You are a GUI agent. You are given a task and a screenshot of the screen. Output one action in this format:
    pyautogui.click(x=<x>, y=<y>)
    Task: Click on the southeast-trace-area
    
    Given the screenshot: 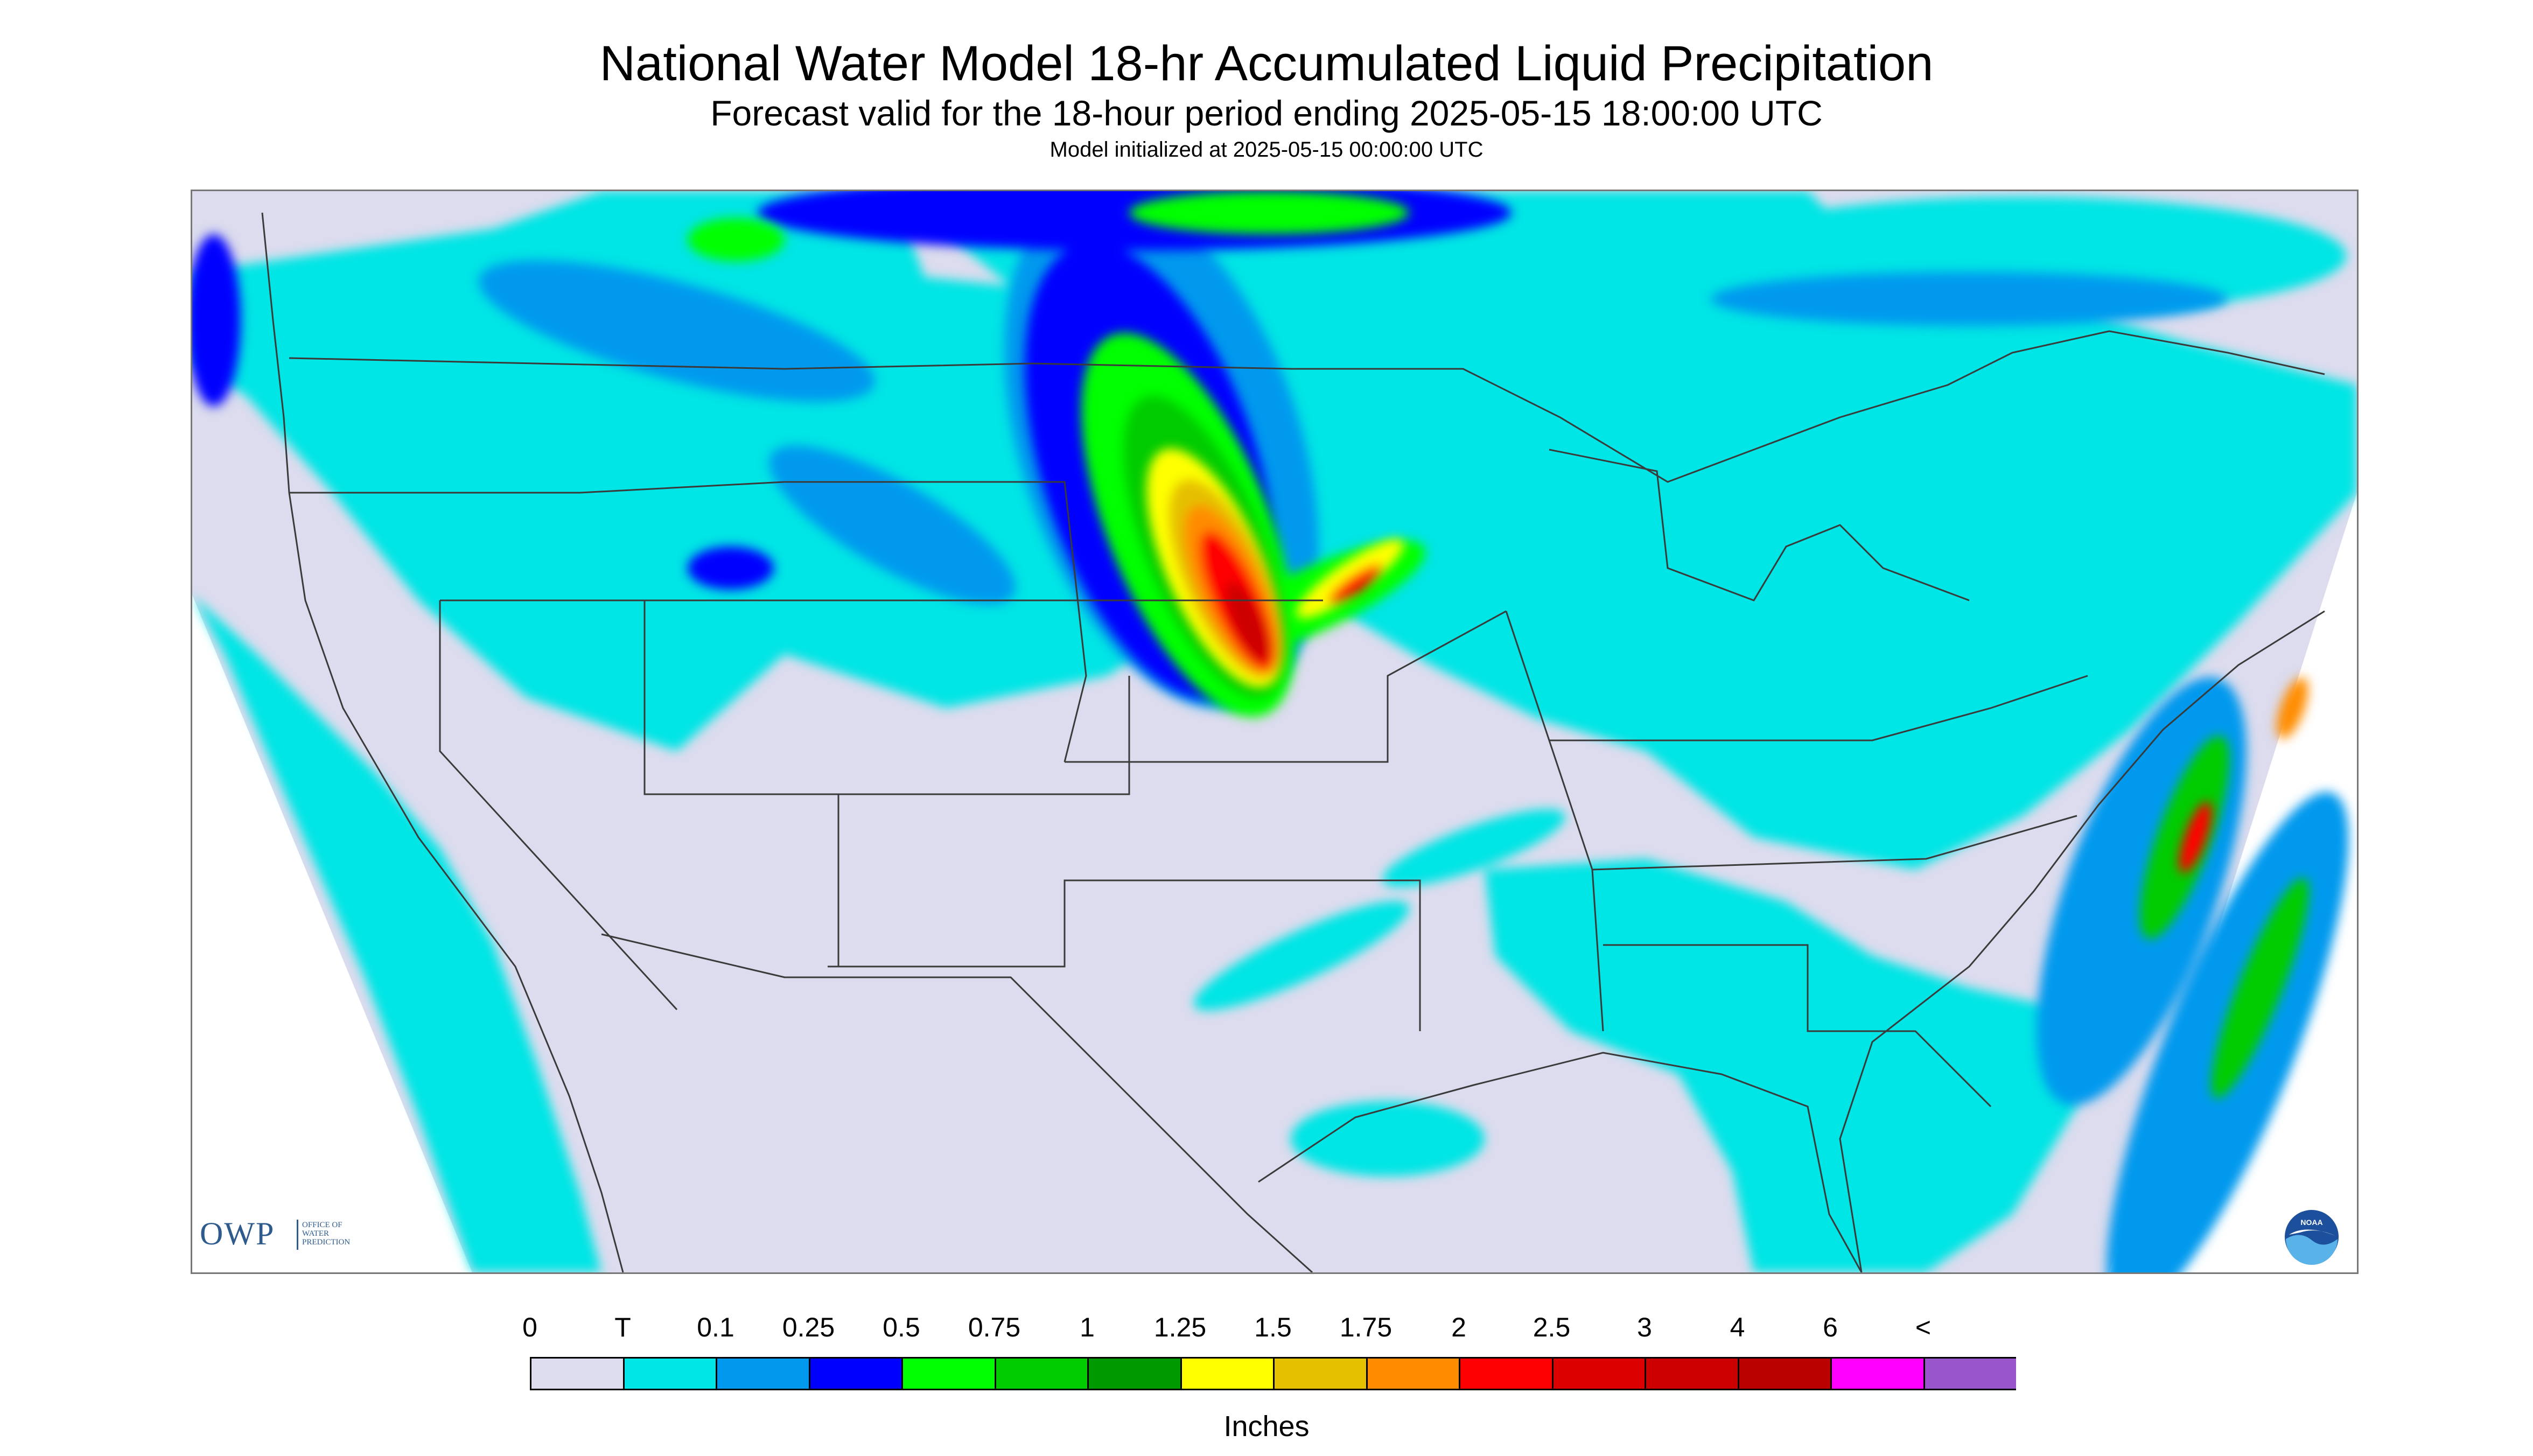 What is the action you would take?
    pyautogui.click(x=1781, y=1065)
    